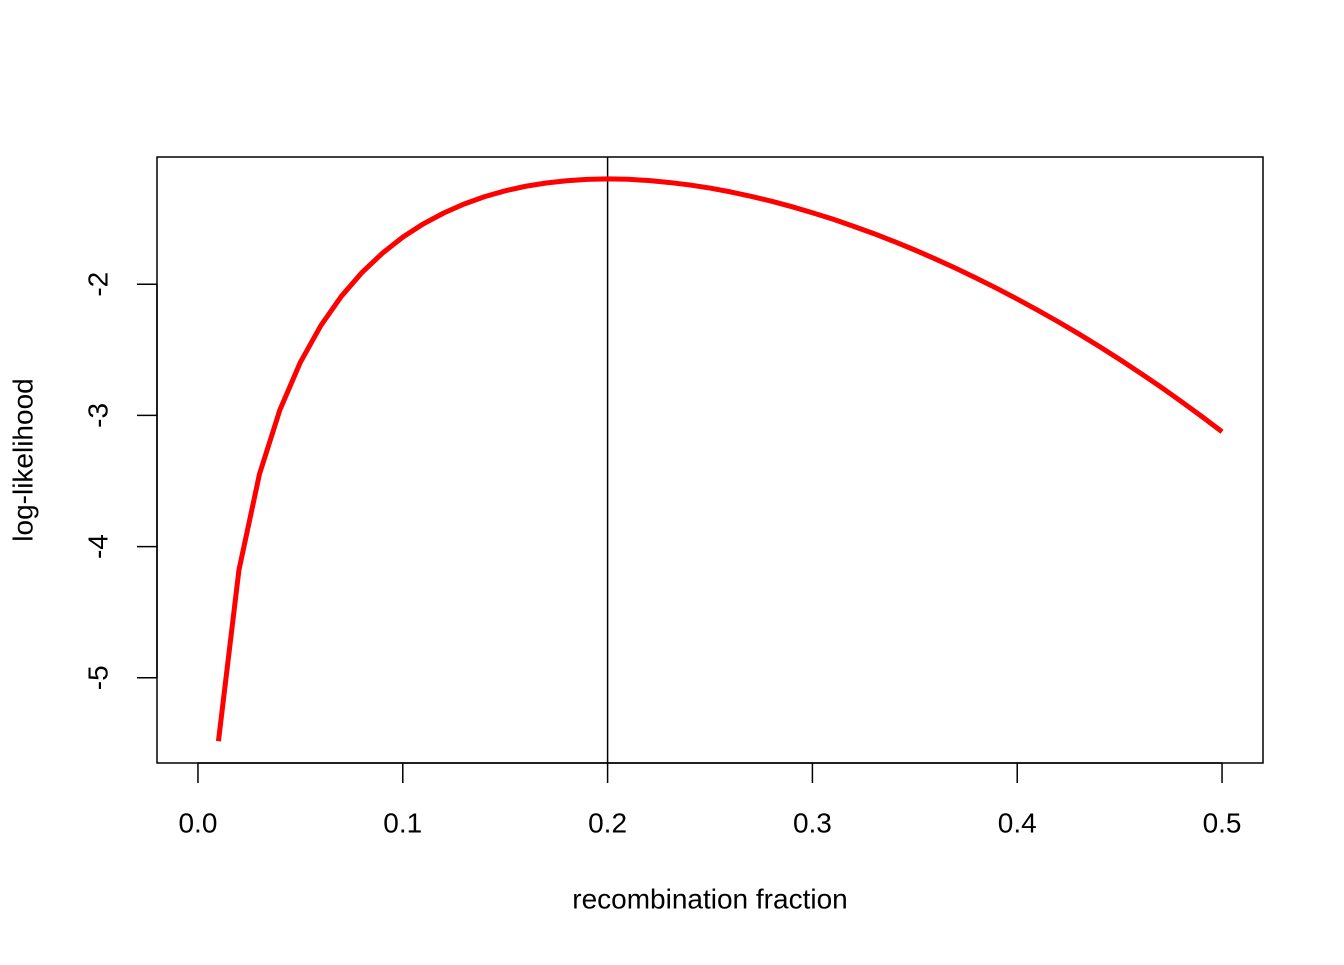 The width and height of the screenshot is (1344, 965). I want to click on y-tick-label: -4, so click(97, 546).